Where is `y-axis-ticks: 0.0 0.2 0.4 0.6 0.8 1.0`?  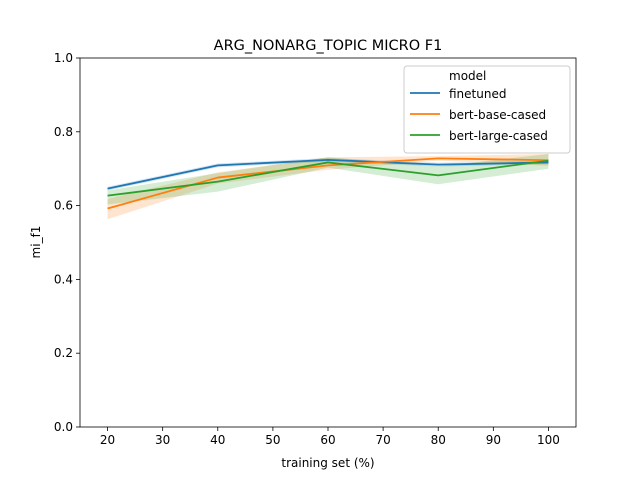 y-axis-ticks: 0.0 0.2 0.4 0.6 0.8 1.0 is located at coordinates (67, 242).